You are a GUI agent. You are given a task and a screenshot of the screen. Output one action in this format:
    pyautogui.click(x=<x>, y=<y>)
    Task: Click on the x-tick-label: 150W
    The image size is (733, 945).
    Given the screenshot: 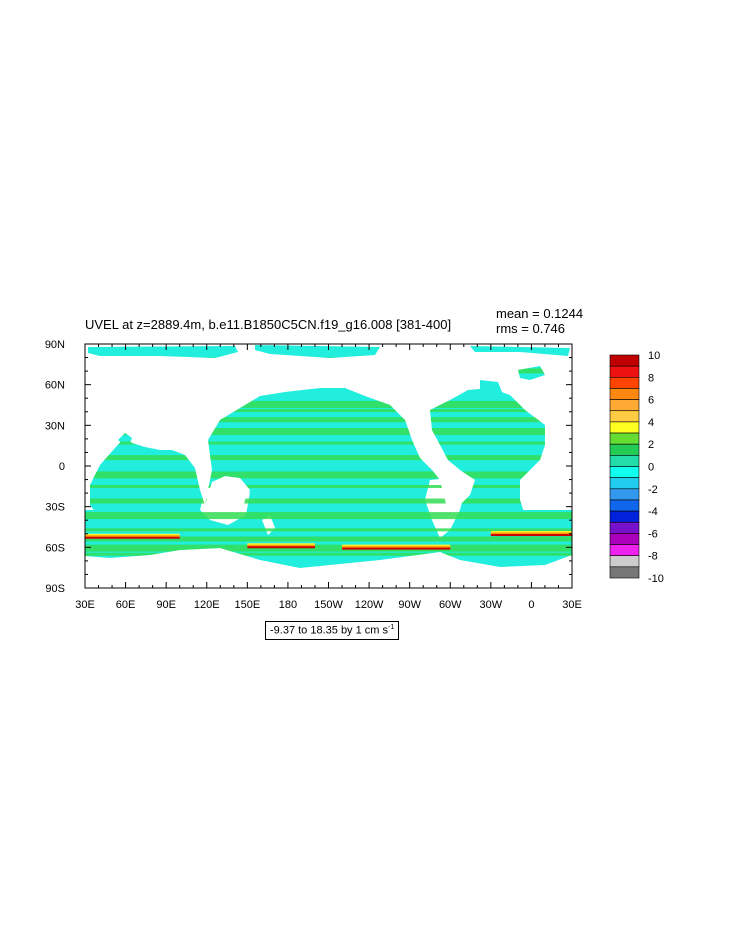 What is the action you would take?
    pyautogui.click(x=328, y=605)
    